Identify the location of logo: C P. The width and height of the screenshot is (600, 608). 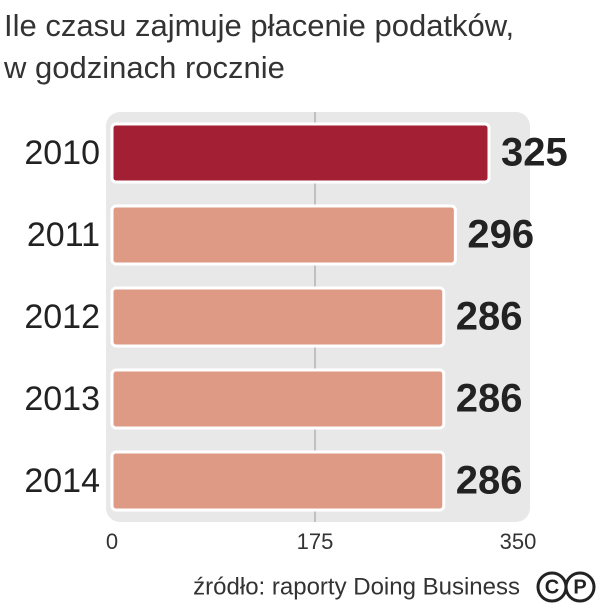
(566, 587).